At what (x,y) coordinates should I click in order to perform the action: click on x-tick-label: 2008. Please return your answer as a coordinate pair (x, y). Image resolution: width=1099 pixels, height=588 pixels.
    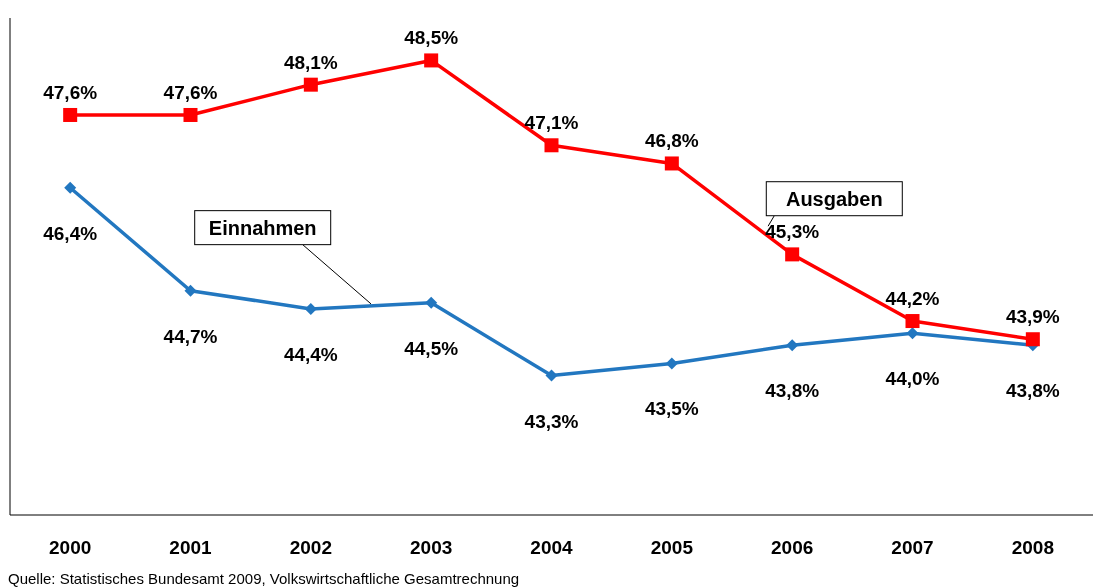
    Looking at the image, I should click on (1032, 548).